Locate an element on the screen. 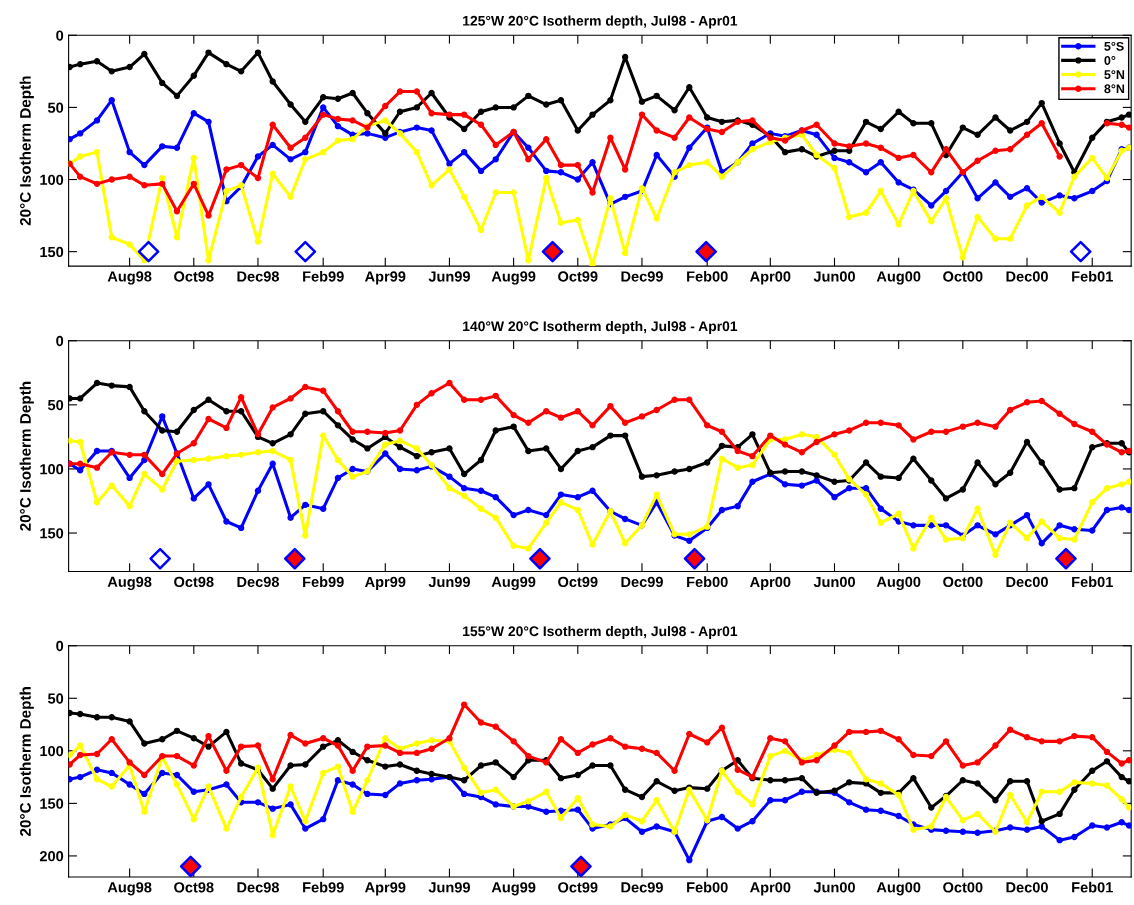  y-tick-label: 200 is located at coordinates (51, 856).